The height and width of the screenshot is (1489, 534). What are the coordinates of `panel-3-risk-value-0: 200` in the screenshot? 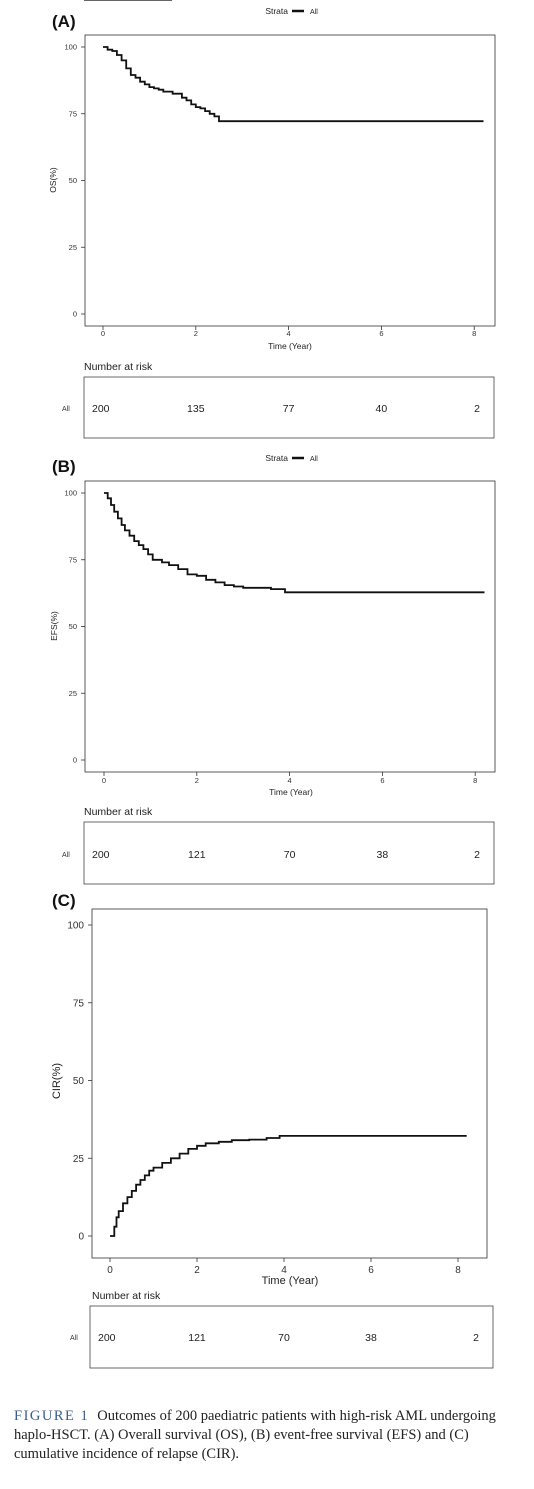 It's located at (107, 1338).